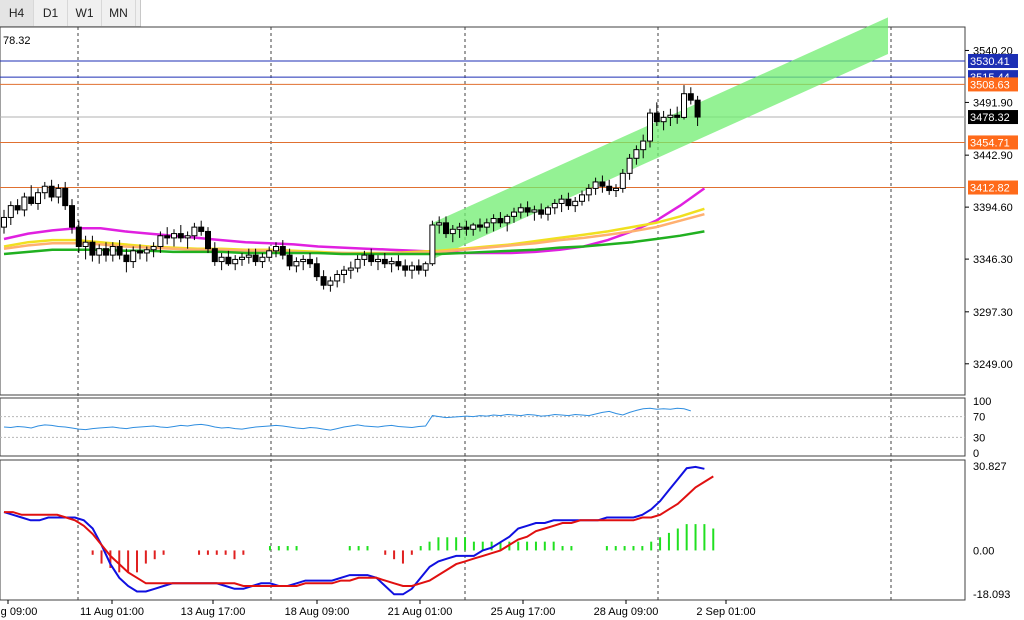 This screenshot has height=620, width=1024. I want to click on time-axis-label: 25 Aug 17:00, so click(523, 612).